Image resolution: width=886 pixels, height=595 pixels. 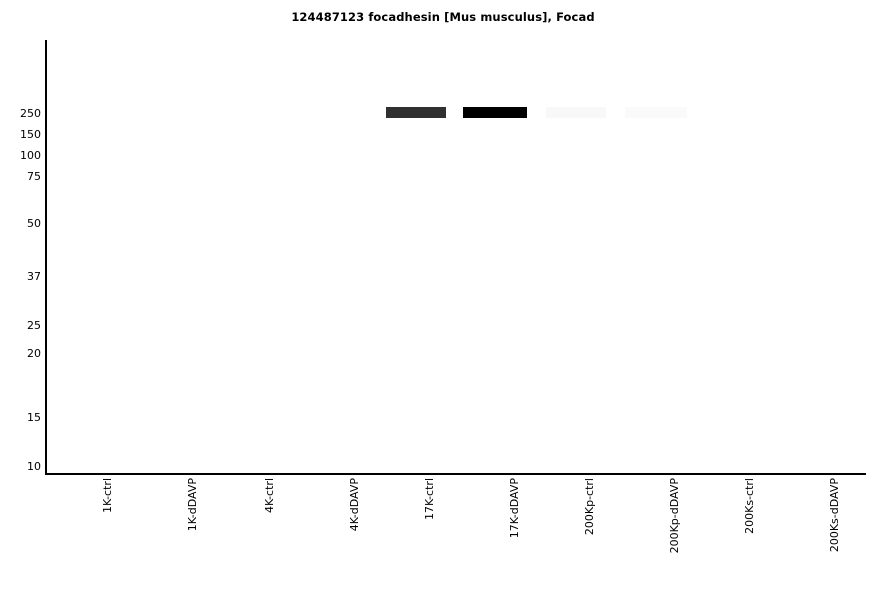 I want to click on y-axis-tick-label: 150, so click(x=30, y=134).